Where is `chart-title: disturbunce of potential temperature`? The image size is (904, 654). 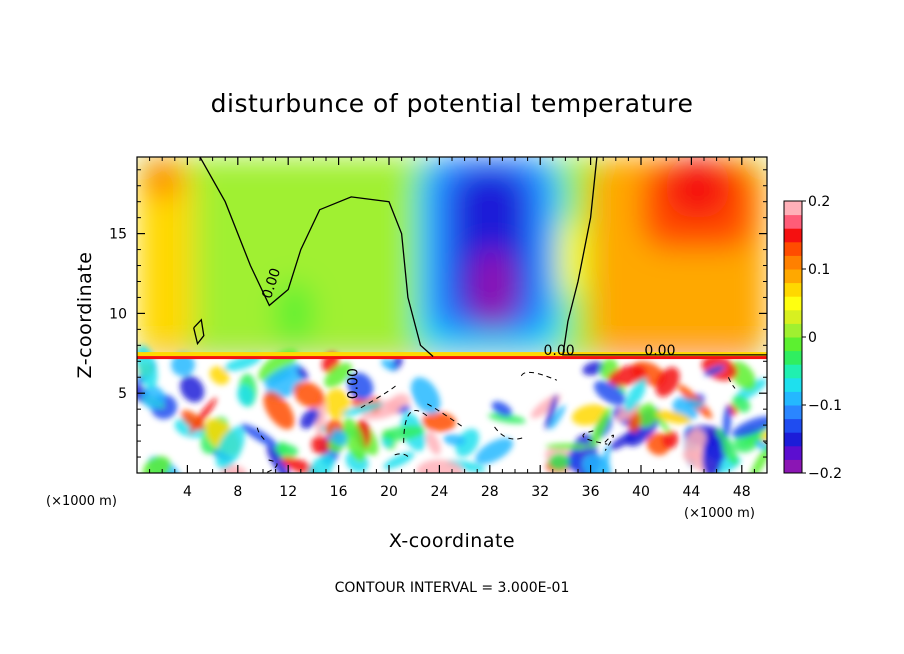 chart-title: disturbunce of potential temperature is located at coordinates (452, 103).